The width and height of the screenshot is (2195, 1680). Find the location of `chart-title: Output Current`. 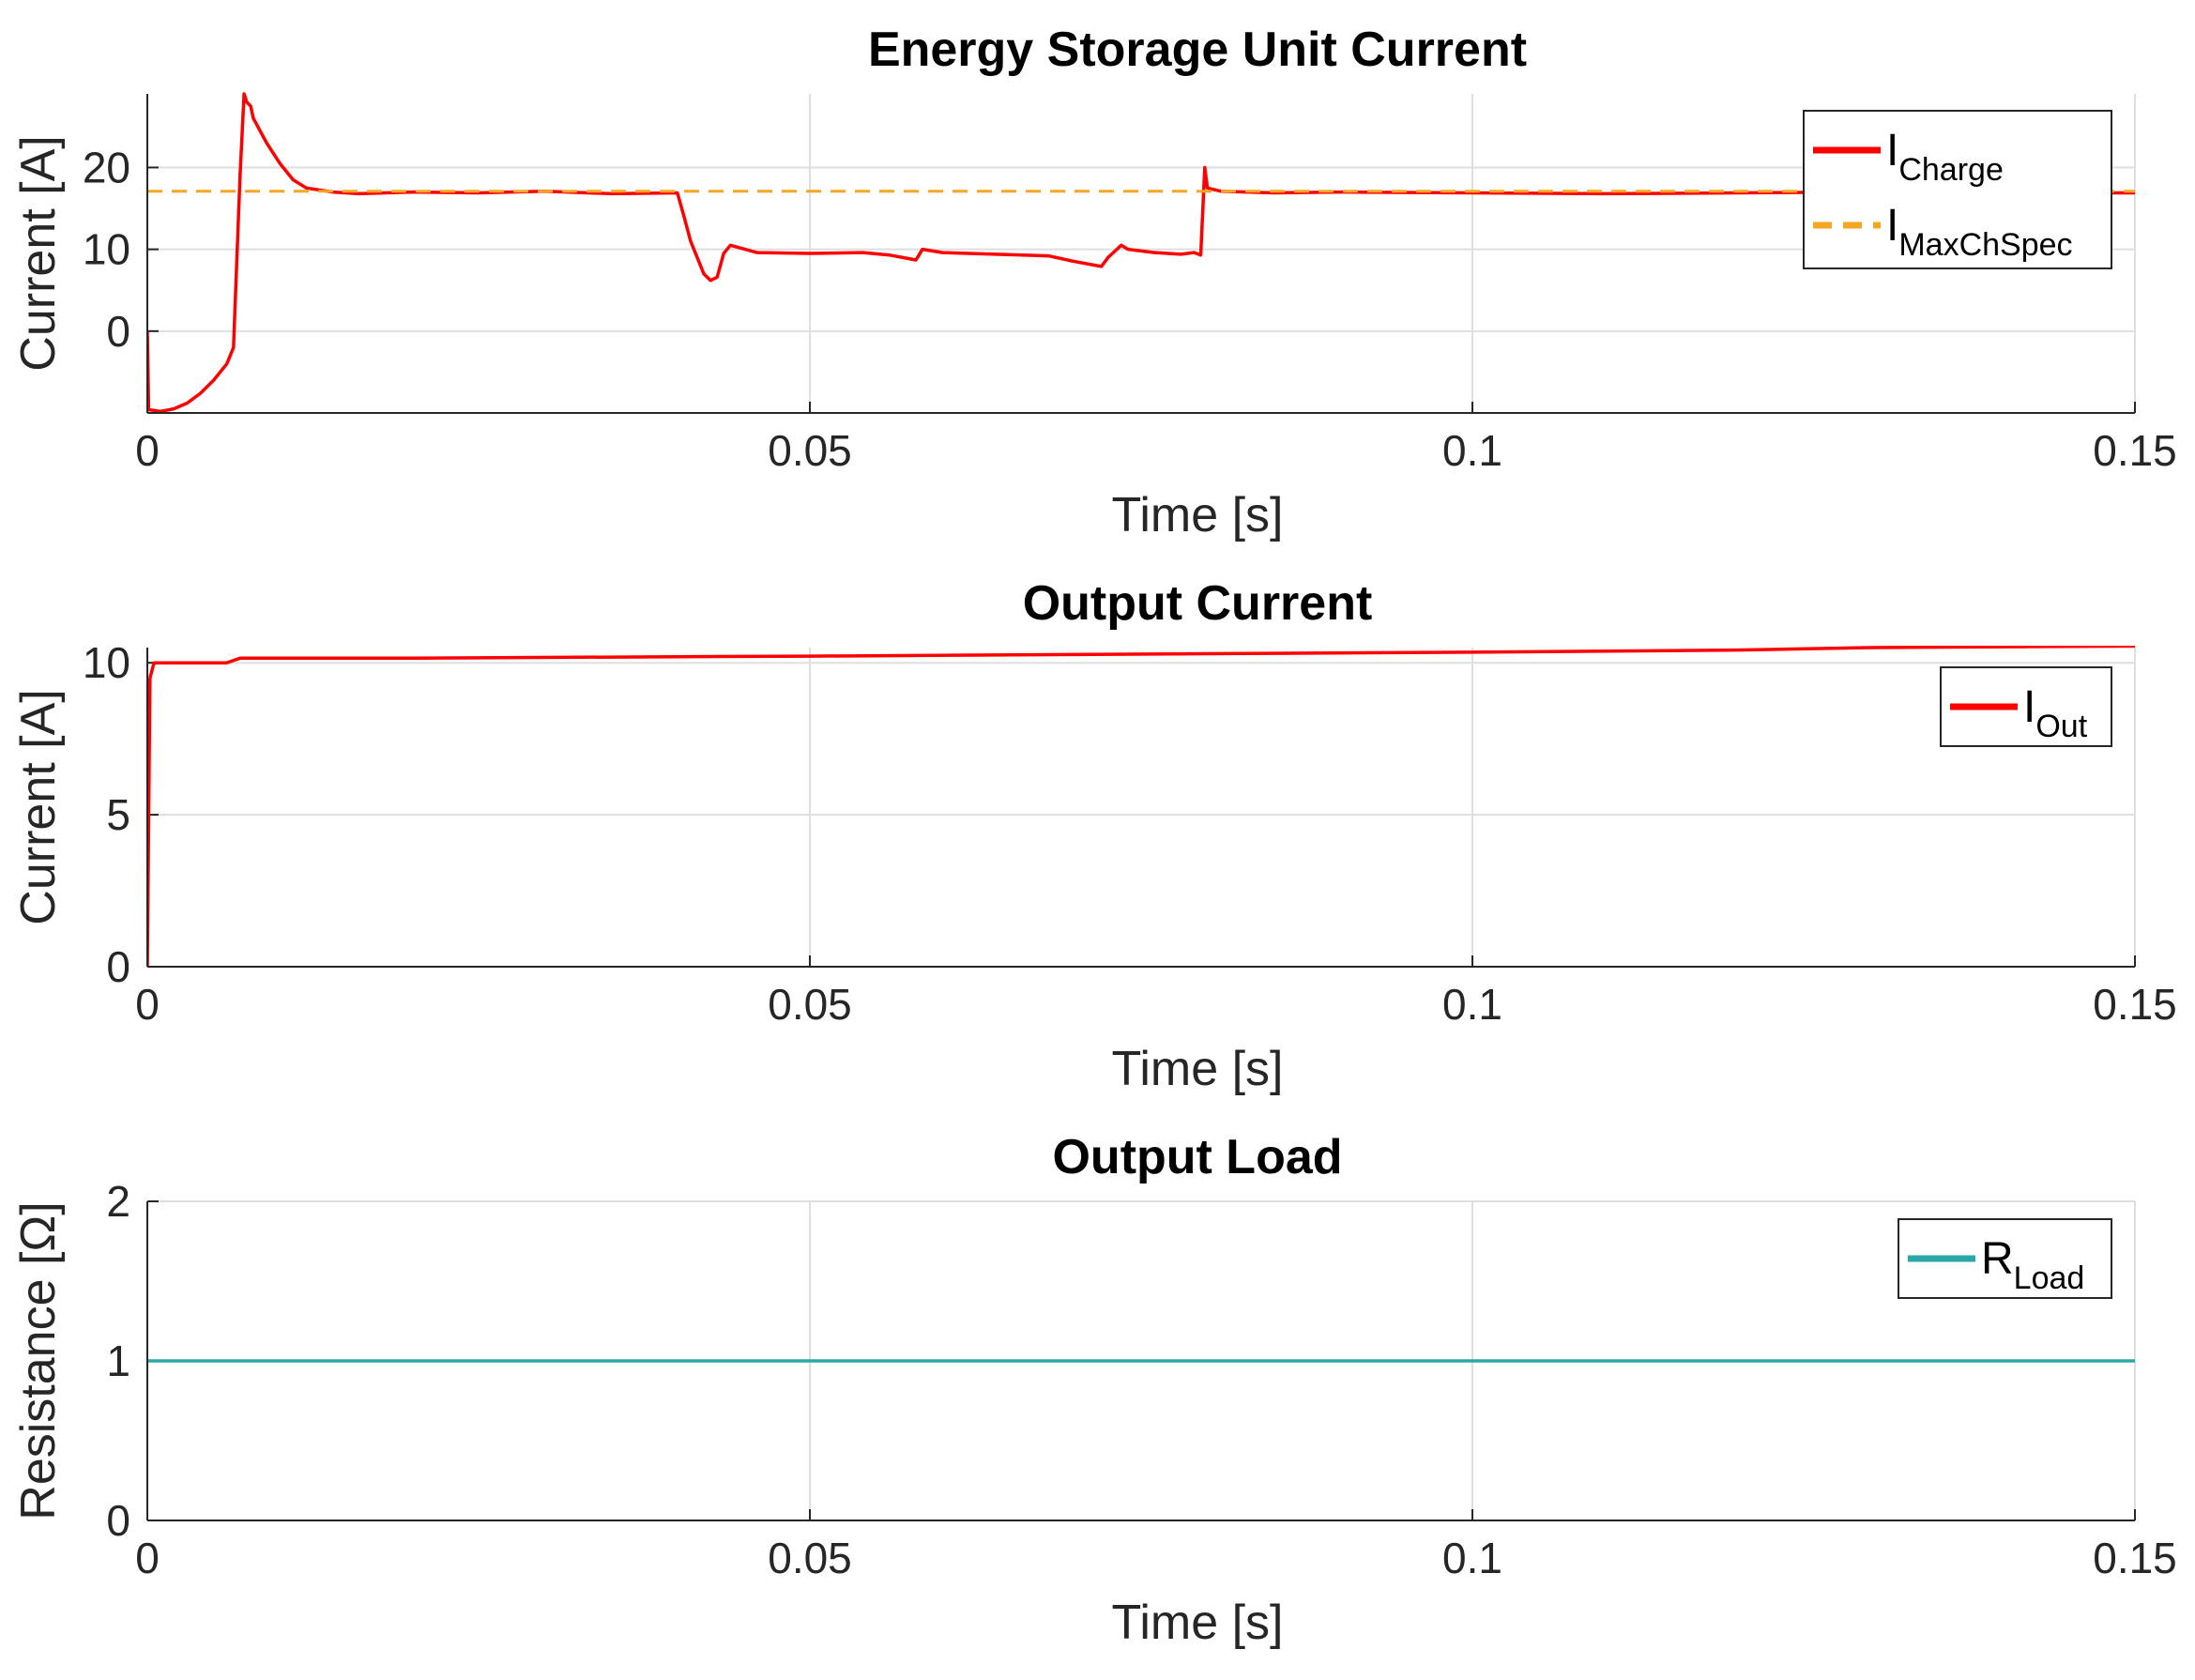

chart-title: Output Current is located at coordinates (1198, 603).